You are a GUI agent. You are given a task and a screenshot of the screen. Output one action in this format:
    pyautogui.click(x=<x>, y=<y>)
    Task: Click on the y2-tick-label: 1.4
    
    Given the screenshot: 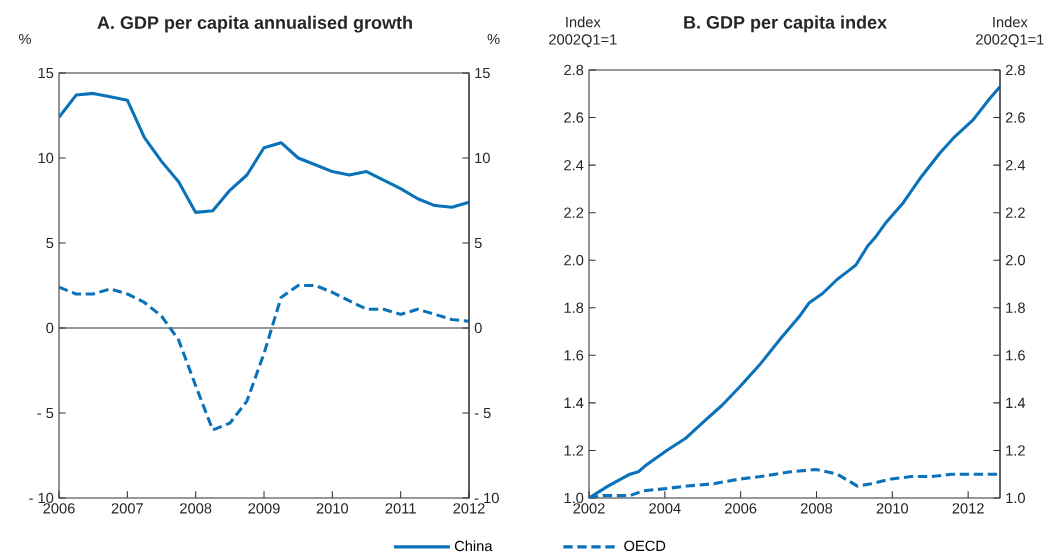 What is the action you would take?
    pyautogui.click(x=1016, y=402)
    